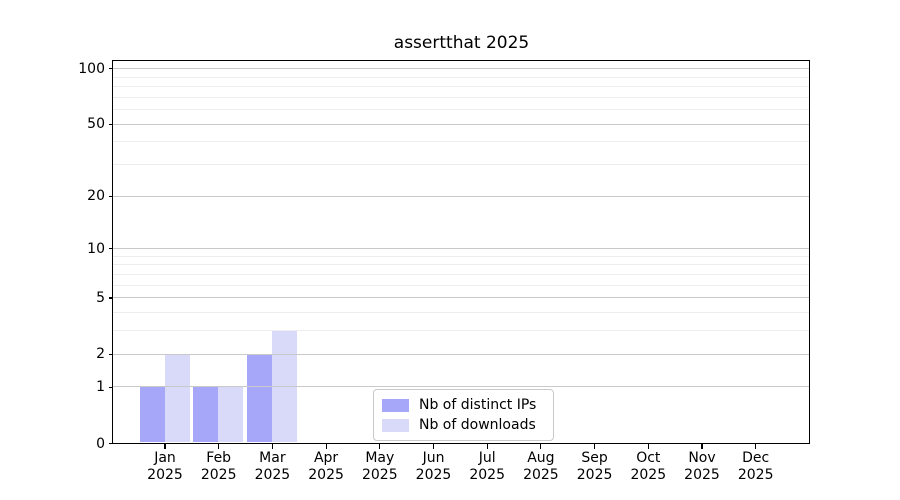 Image resolution: width=900 pixels, height=500 pixels. I want to click on bar-feb-series0, so click(206, 414).